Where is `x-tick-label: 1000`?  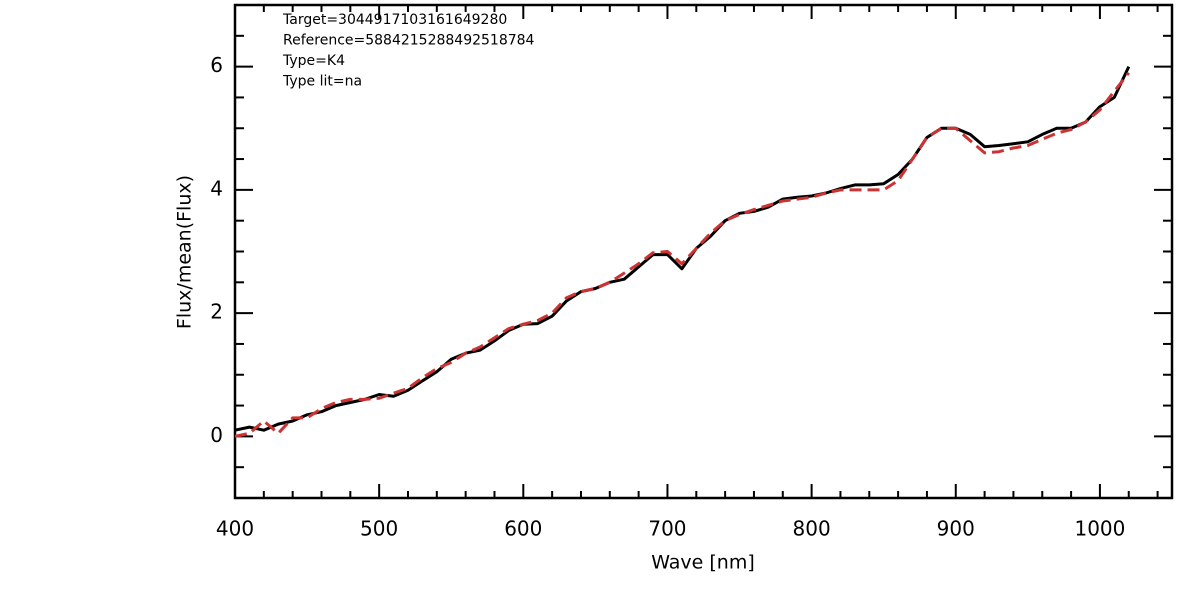
x-tick-label: 1000 is located at coordinates (1099, 529).